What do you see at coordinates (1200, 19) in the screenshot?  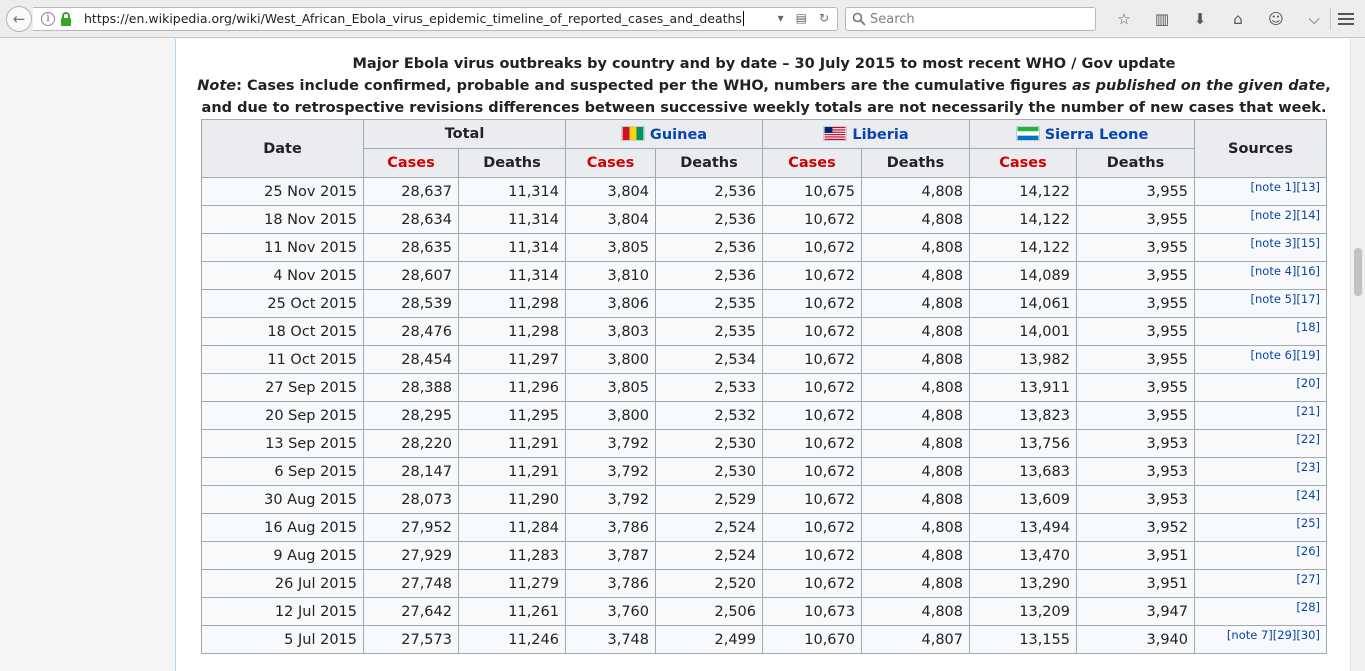 I see `downloads-icon: ⬇` at bounding box center [1200, 19].